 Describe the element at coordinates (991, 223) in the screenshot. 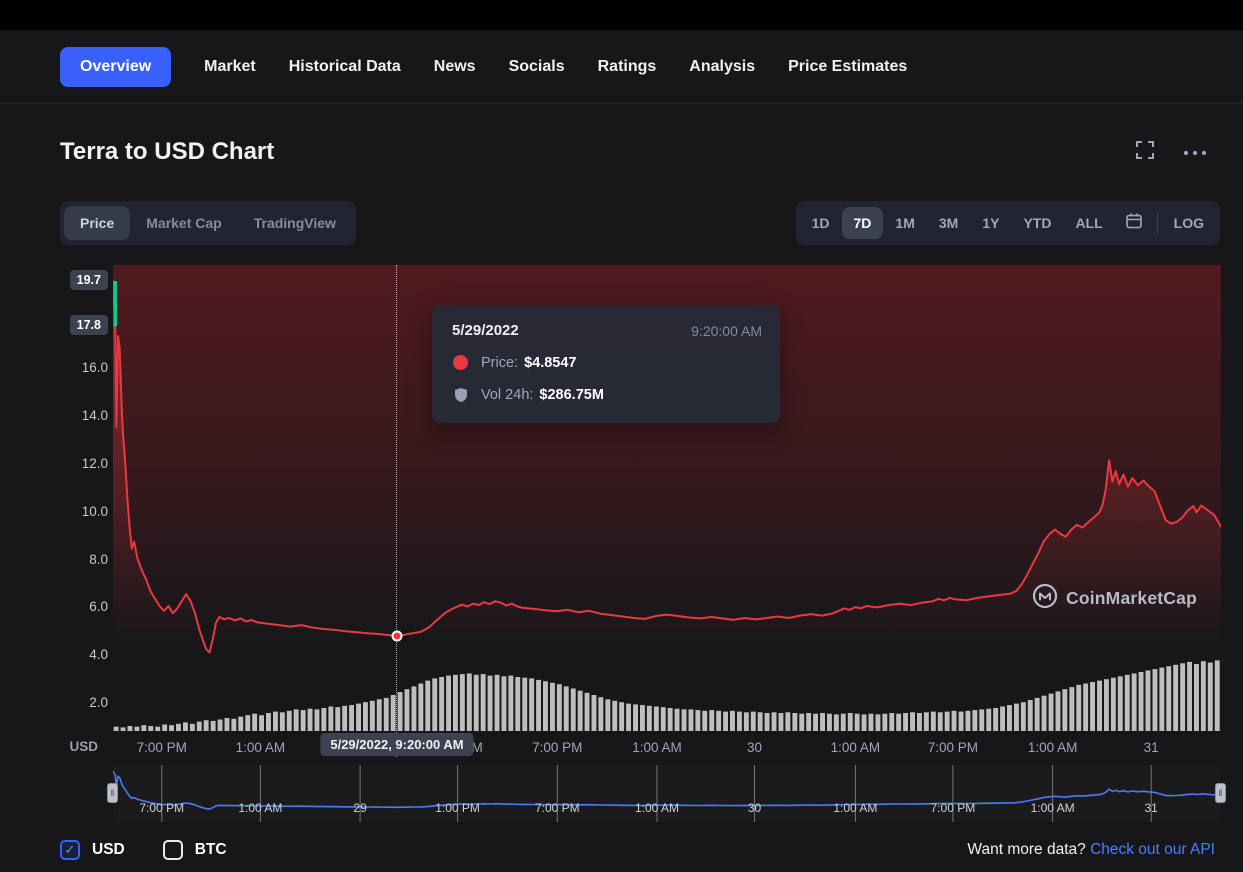

I see `range-1y-button: 1Y` at that location.